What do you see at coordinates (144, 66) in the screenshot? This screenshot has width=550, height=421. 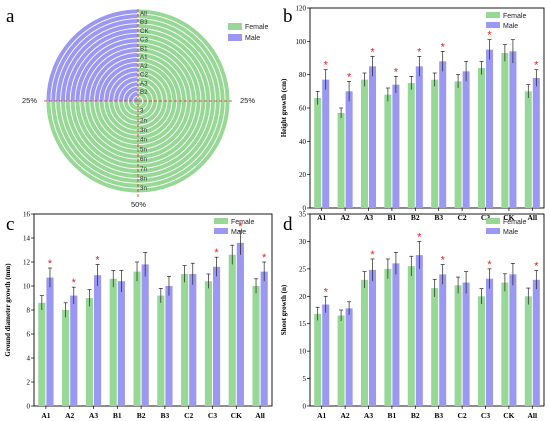 I see `ring-label: A2` at bounding box center [144, 66].